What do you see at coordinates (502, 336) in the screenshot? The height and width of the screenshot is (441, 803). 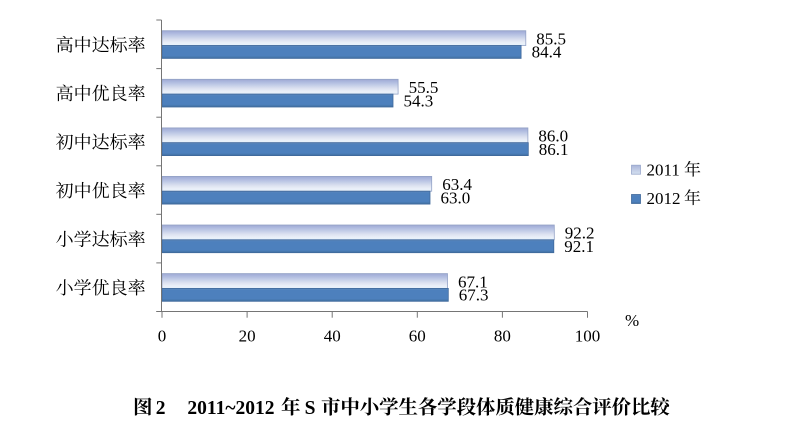 I see `svg-text: 80` at bounding box center [502, 336].